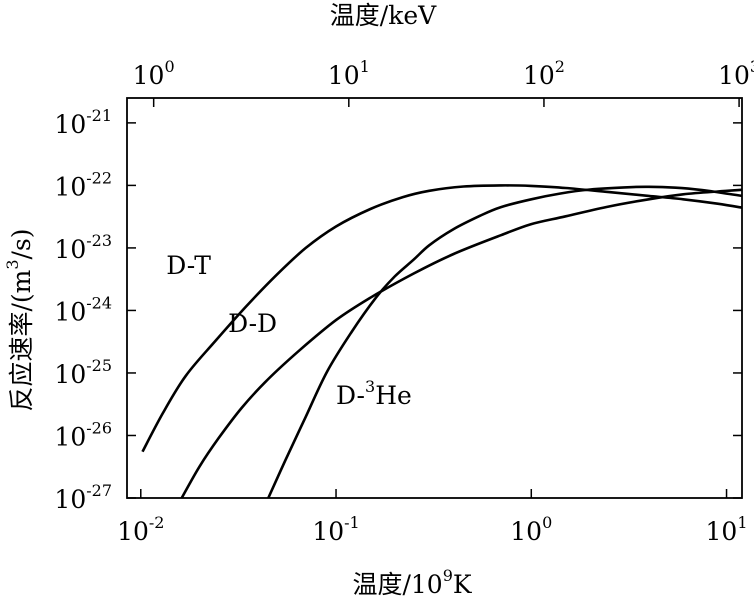 The width and height of the screenshot is (754, 600). What do you see at coordinates (188, 265) in the screenshot?
I see `series-label-d-t: D-T` at bounding box center [188, 265].